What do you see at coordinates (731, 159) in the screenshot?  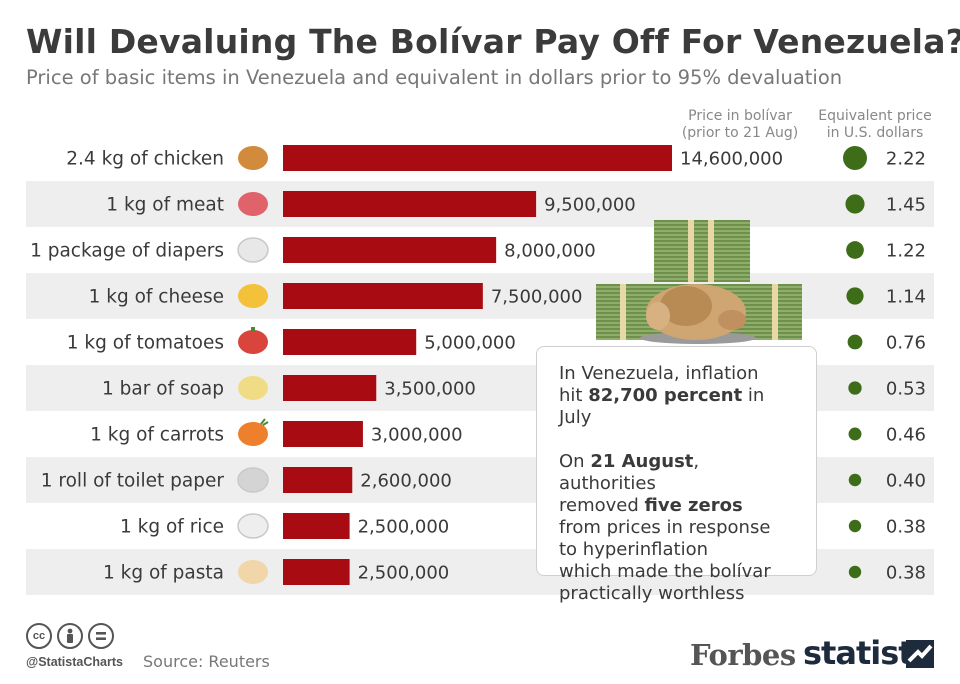 I see `bar-value-label: 14,600,000` at bounding box center [731, 159].